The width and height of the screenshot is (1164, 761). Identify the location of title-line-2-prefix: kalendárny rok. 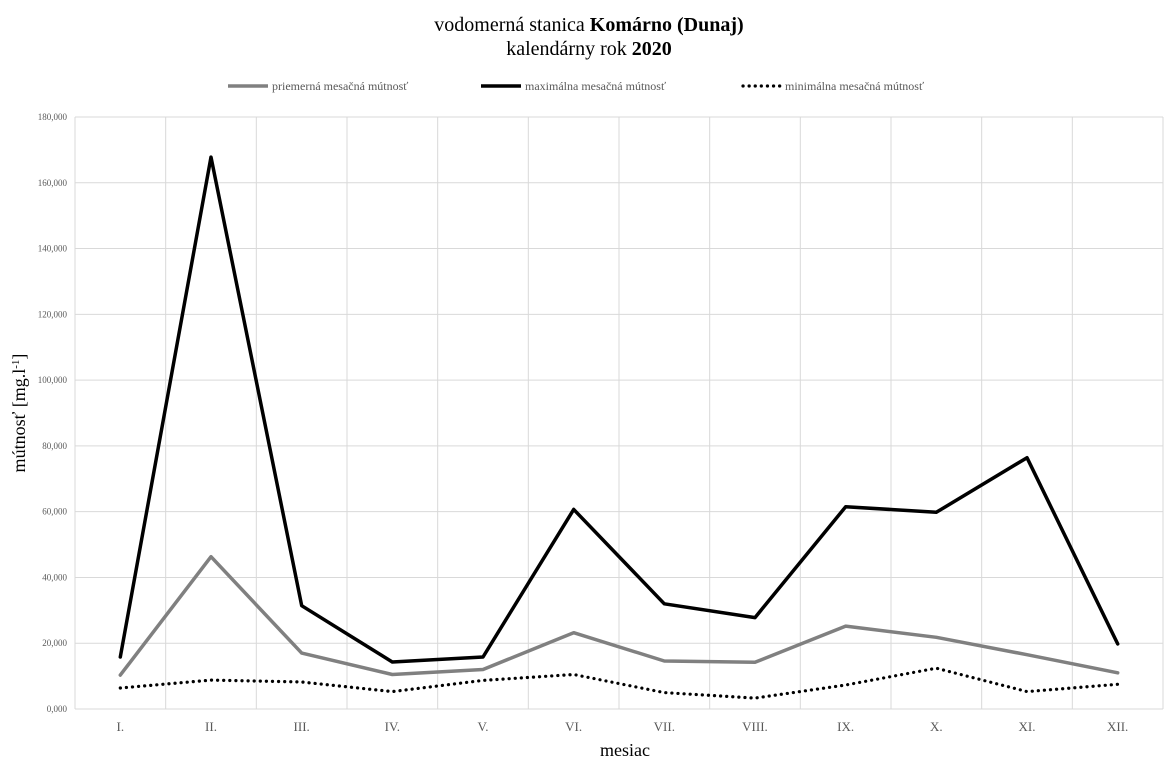
(566, 49).